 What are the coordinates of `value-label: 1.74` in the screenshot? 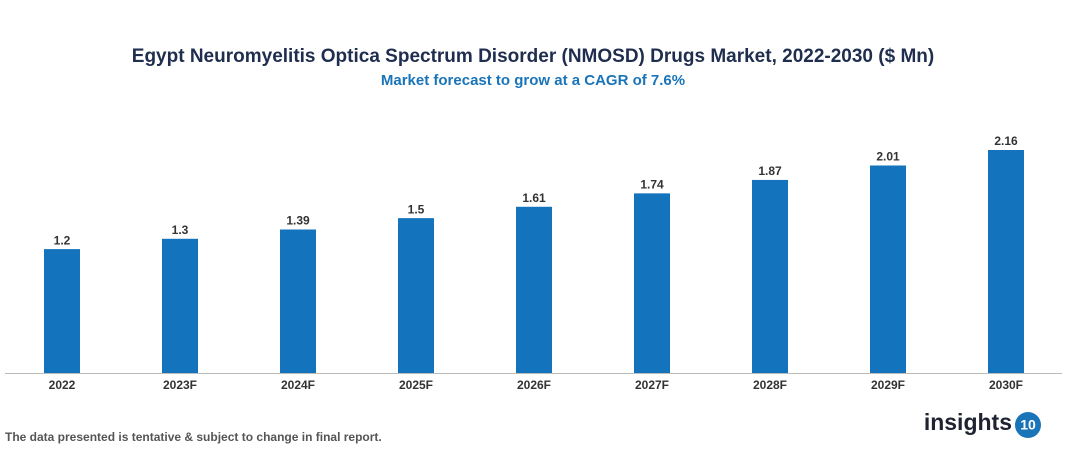 It's located at (652, 185).